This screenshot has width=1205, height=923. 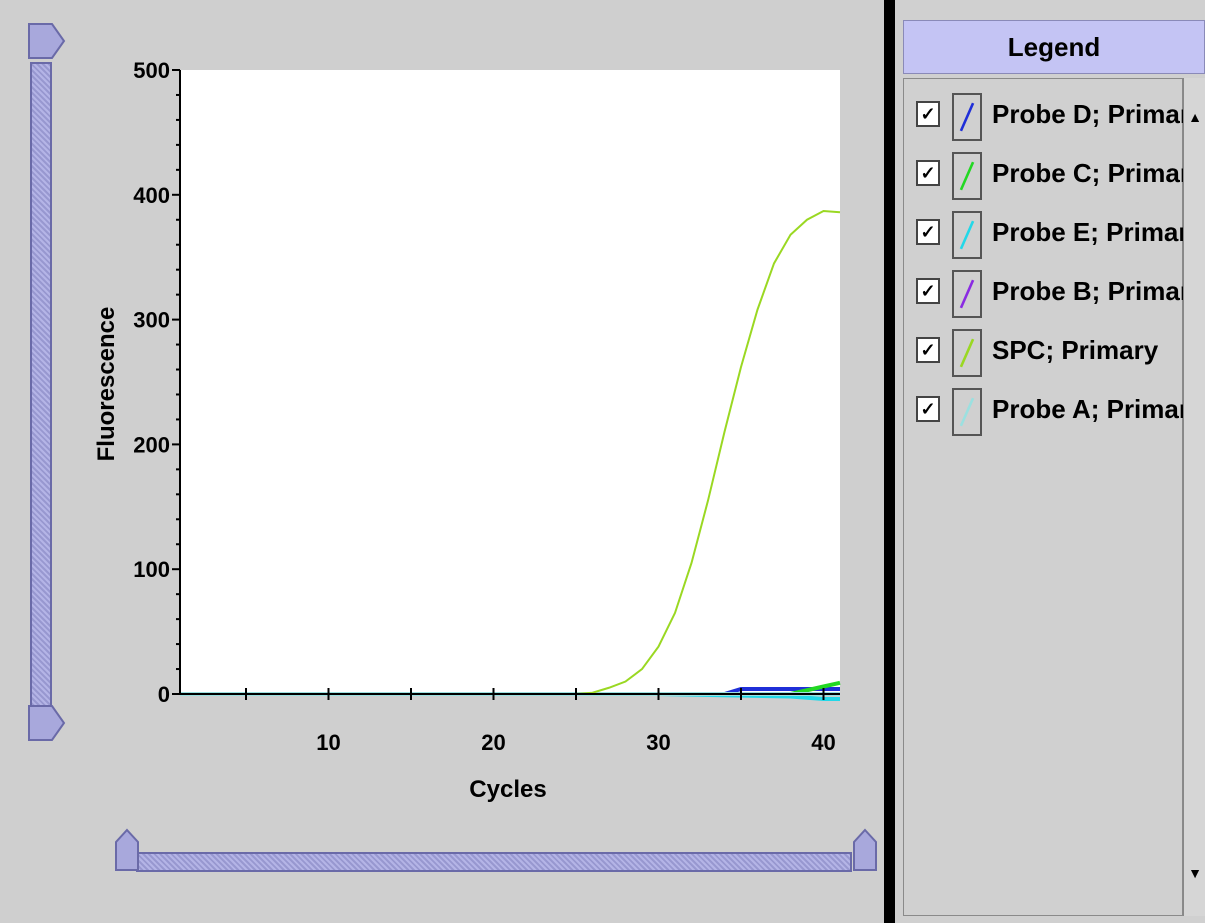 I want to click on y-tick-label: 500, so click(x=151, y=70).